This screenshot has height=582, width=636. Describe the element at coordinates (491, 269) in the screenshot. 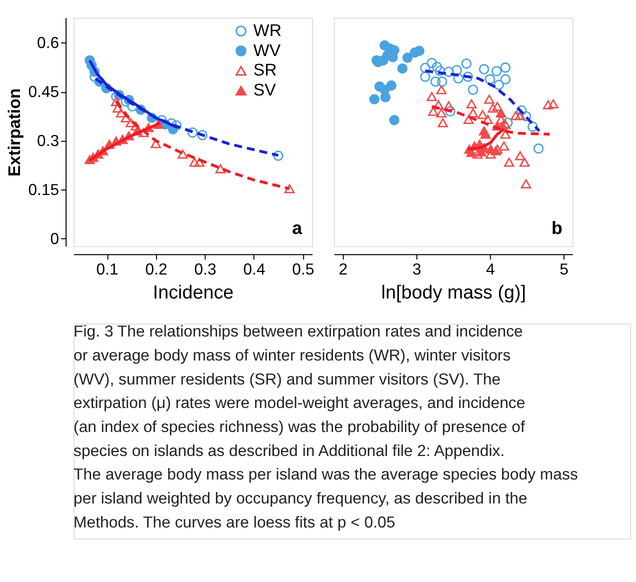

I see `x-tick-label: 4` at that location.